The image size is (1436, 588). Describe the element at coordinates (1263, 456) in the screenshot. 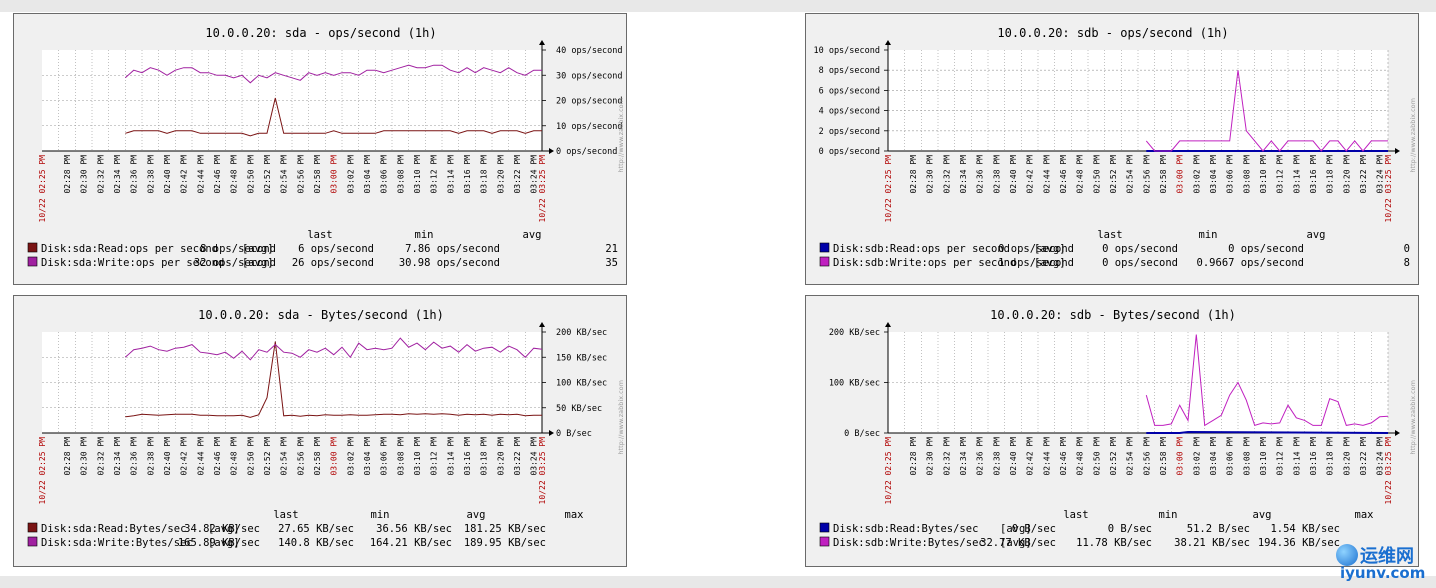

I see `x-tick-label: 03:10 PM` at that location.